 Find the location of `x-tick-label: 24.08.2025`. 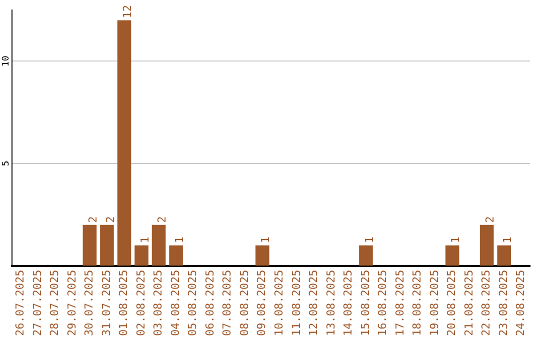

x-tick-label: 24.08.2025 is located at coordinates (521, 303).